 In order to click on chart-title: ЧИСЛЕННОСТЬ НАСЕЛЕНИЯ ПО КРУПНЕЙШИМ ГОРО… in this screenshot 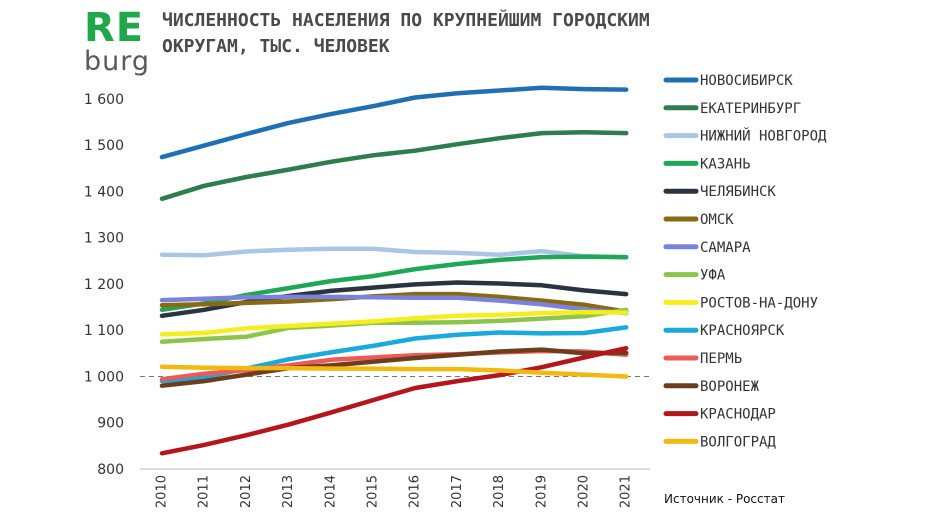, I will do `click(472, 34)`.